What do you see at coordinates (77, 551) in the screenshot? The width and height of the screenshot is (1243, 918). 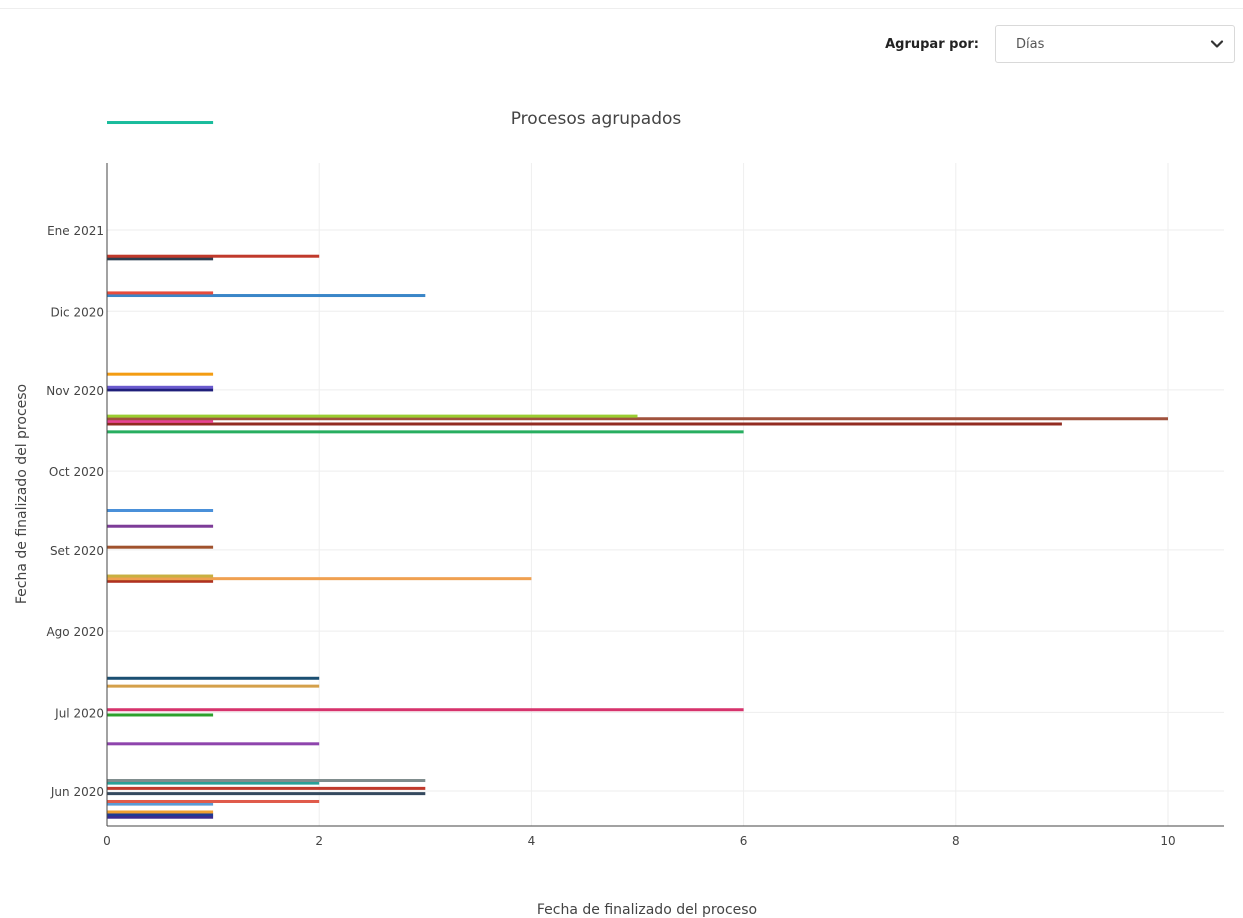 I see `y-tick-label: Set 2020` at bounding box center [77, 551].